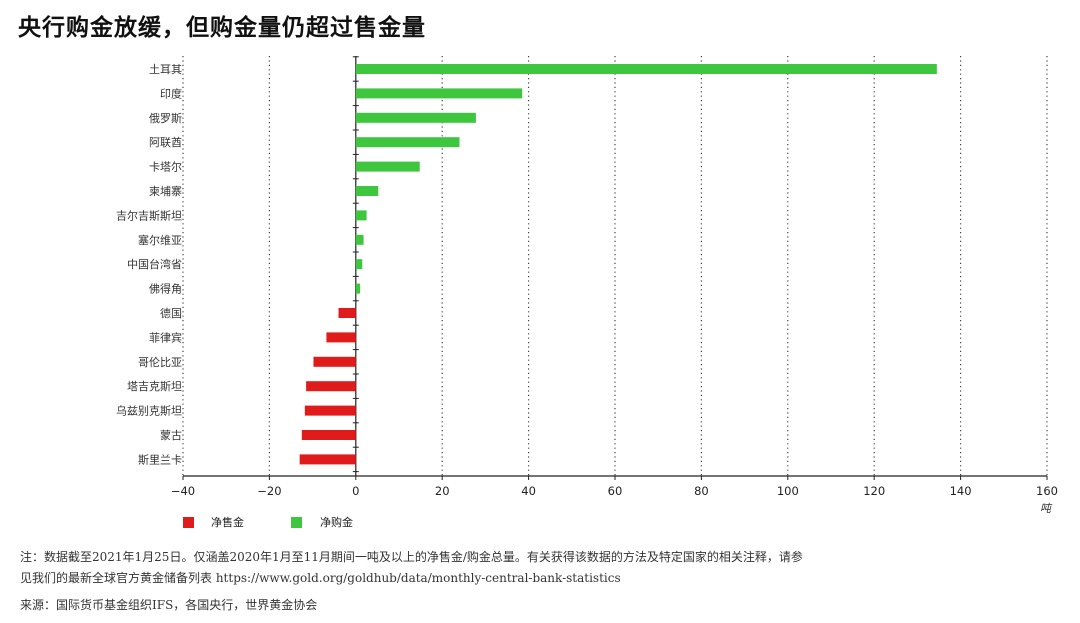  Describe the element at coordinates (165, 167) in the screenshot. I see `category-label: 卡塔尔` at that location.